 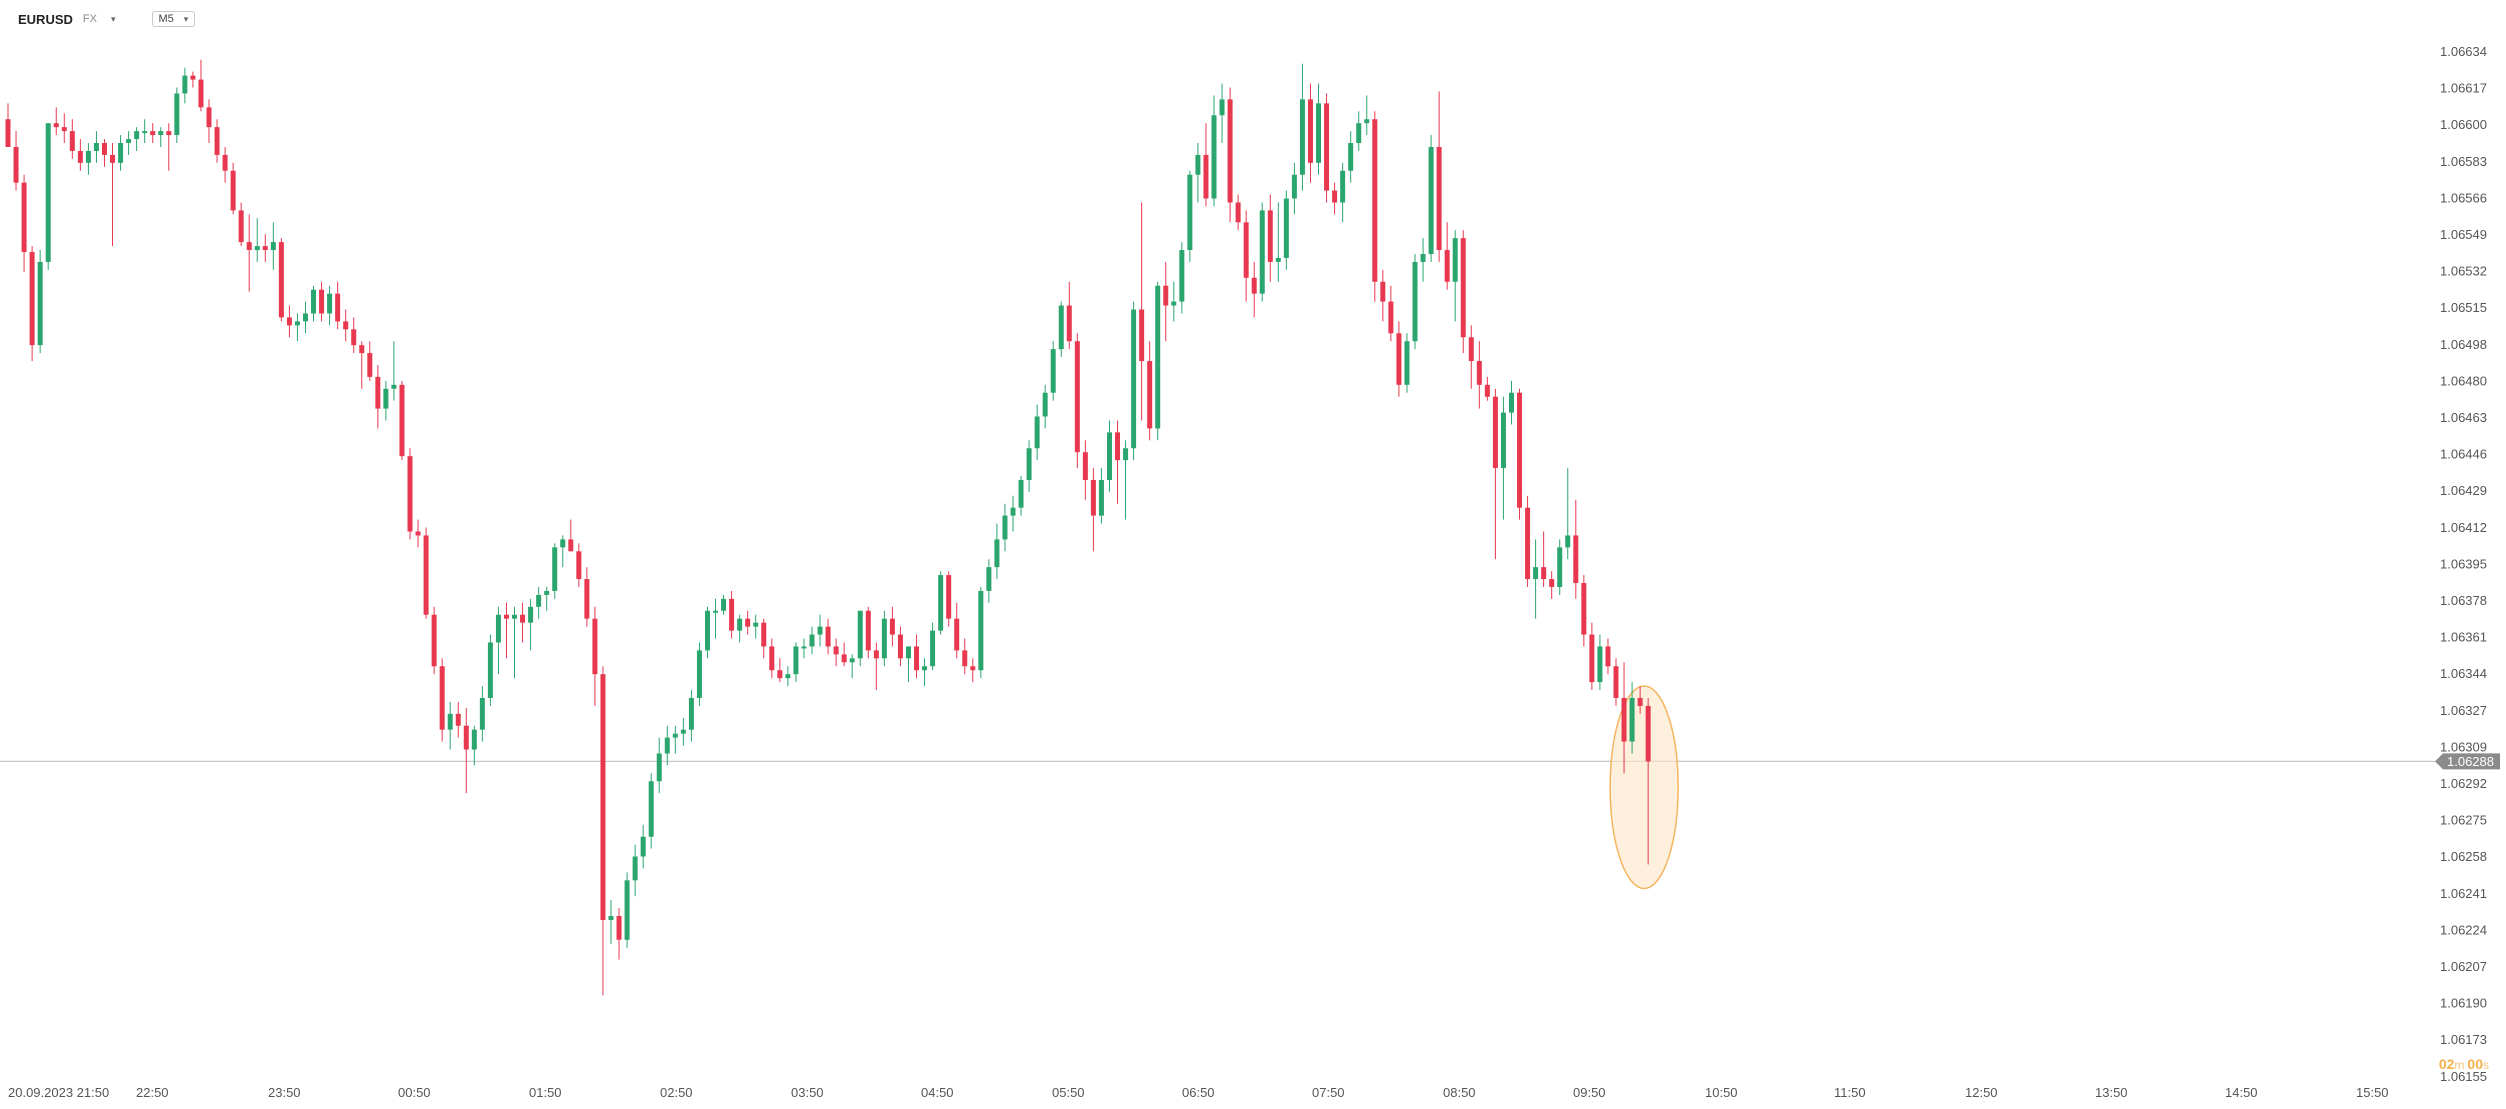 I want to click on price-label-text: 1.06288, so click(x=2470, y=761).